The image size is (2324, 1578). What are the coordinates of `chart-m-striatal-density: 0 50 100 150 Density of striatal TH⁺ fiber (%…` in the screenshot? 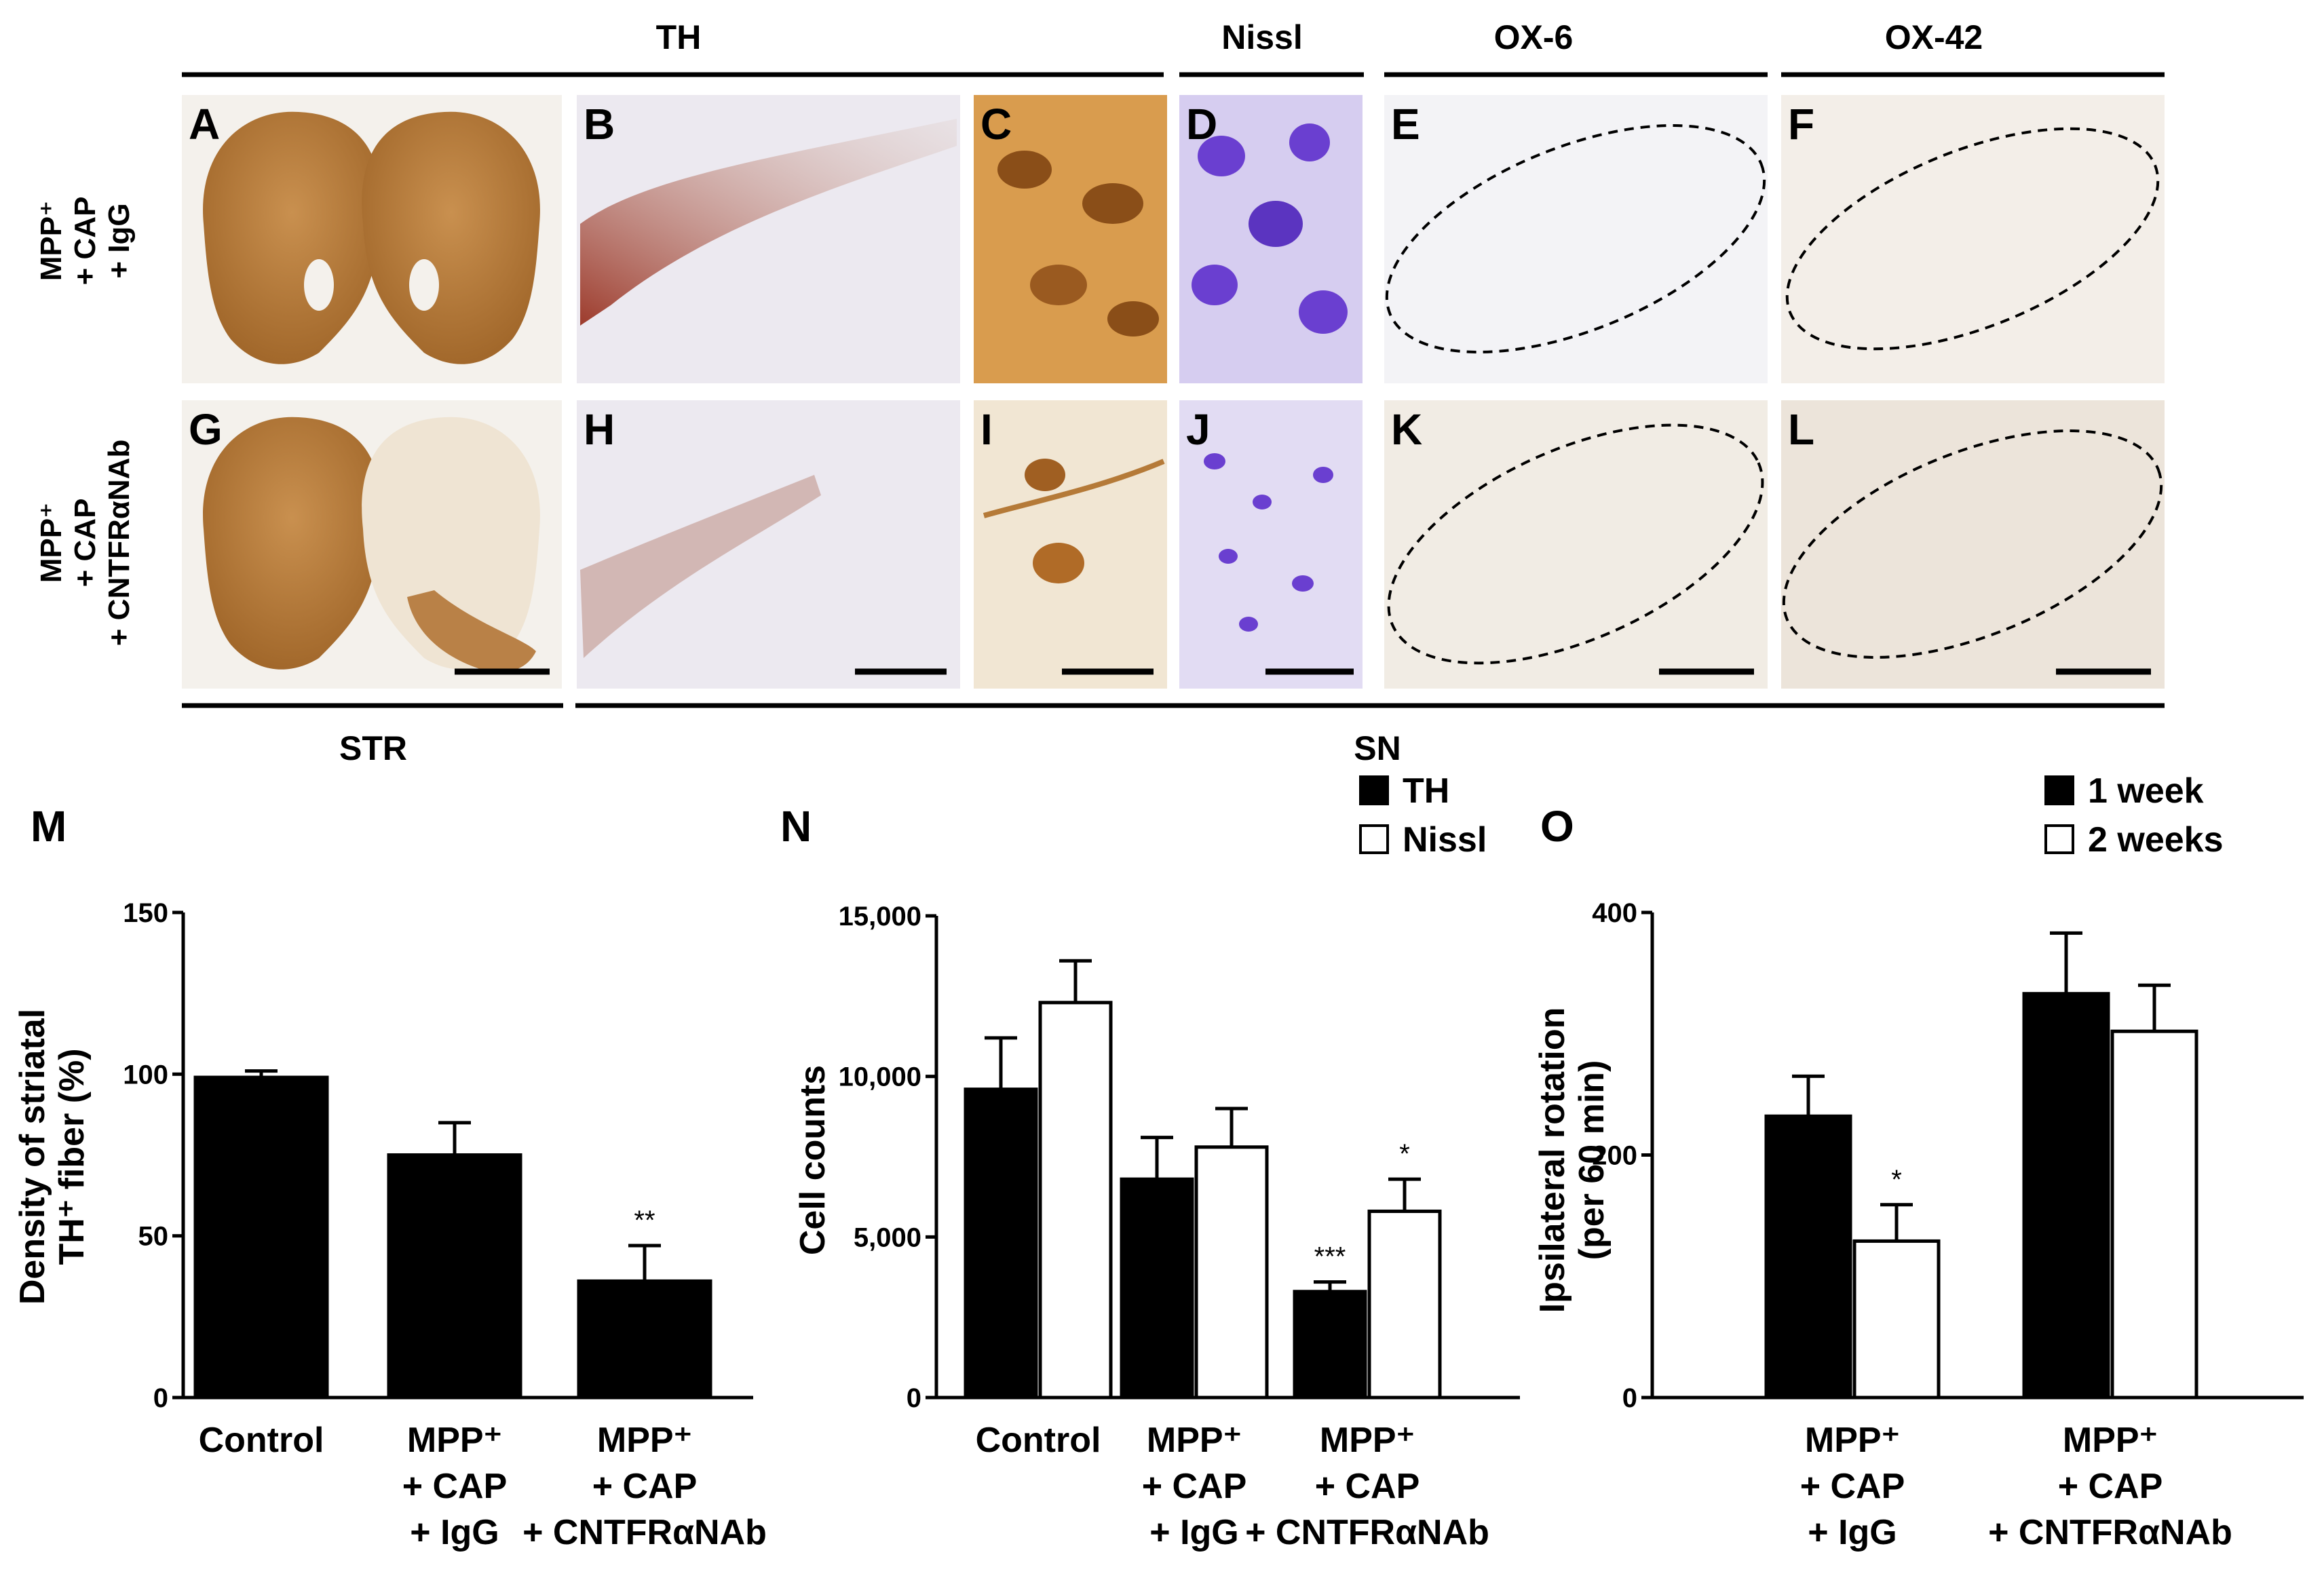 It's located at (390, 1225).